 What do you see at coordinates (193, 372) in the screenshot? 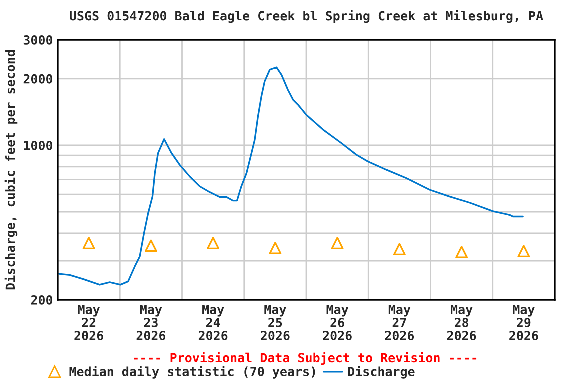
I see `legend-label: Median daily statistic (70 years)` at bounding box center [193, 372].